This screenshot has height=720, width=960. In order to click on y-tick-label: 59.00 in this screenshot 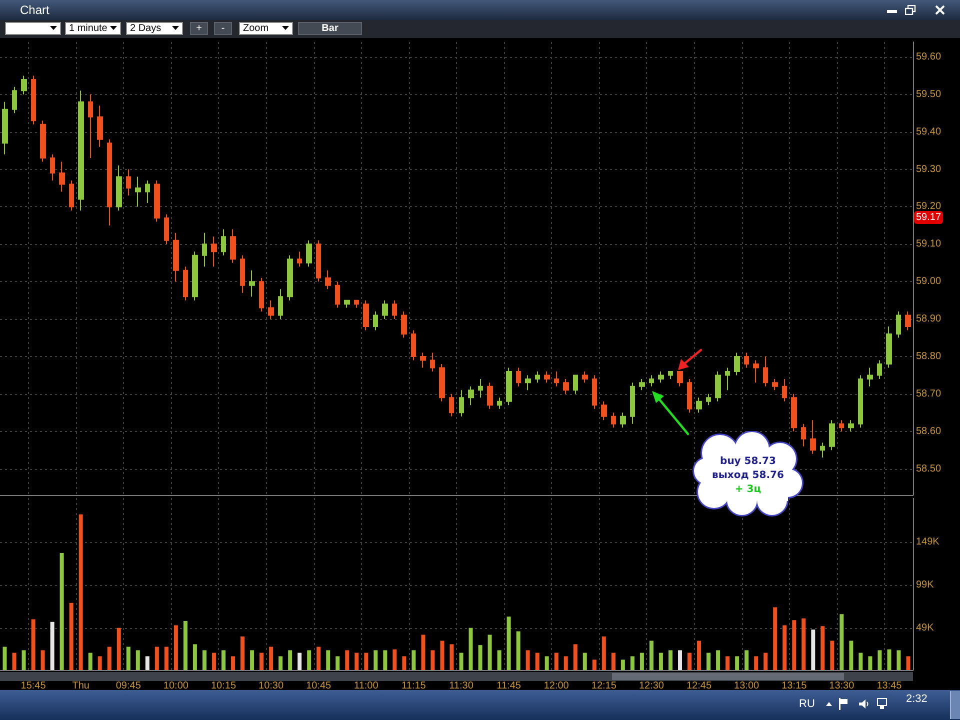, I will do `click(929, 282)`.